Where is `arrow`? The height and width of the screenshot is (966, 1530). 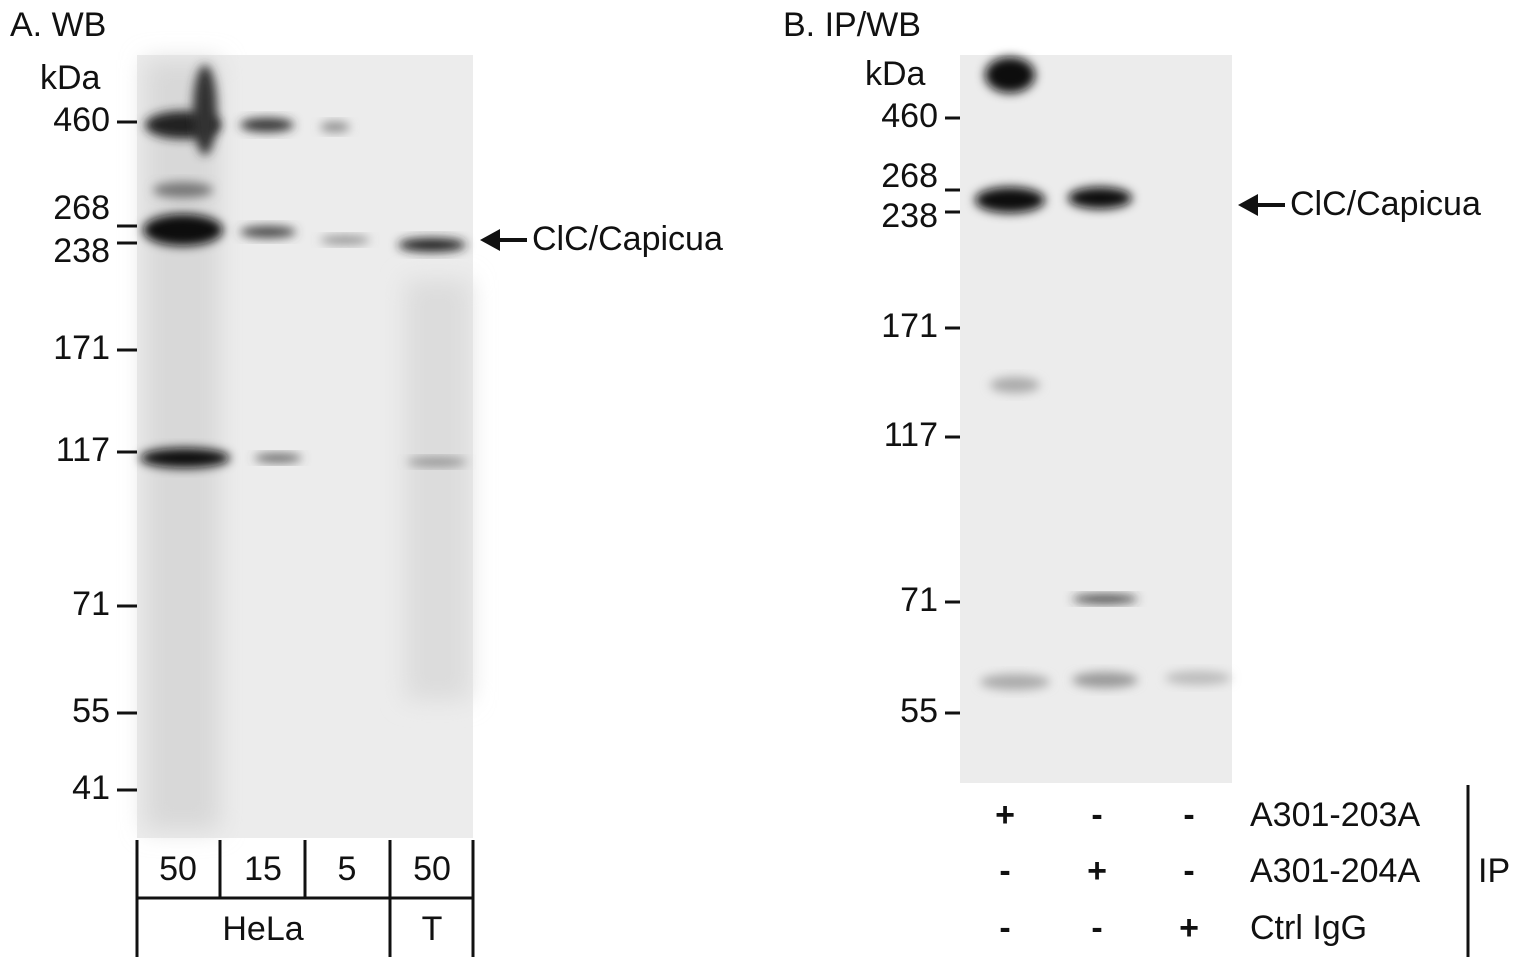 arrow is located at coordinates (882, 222).